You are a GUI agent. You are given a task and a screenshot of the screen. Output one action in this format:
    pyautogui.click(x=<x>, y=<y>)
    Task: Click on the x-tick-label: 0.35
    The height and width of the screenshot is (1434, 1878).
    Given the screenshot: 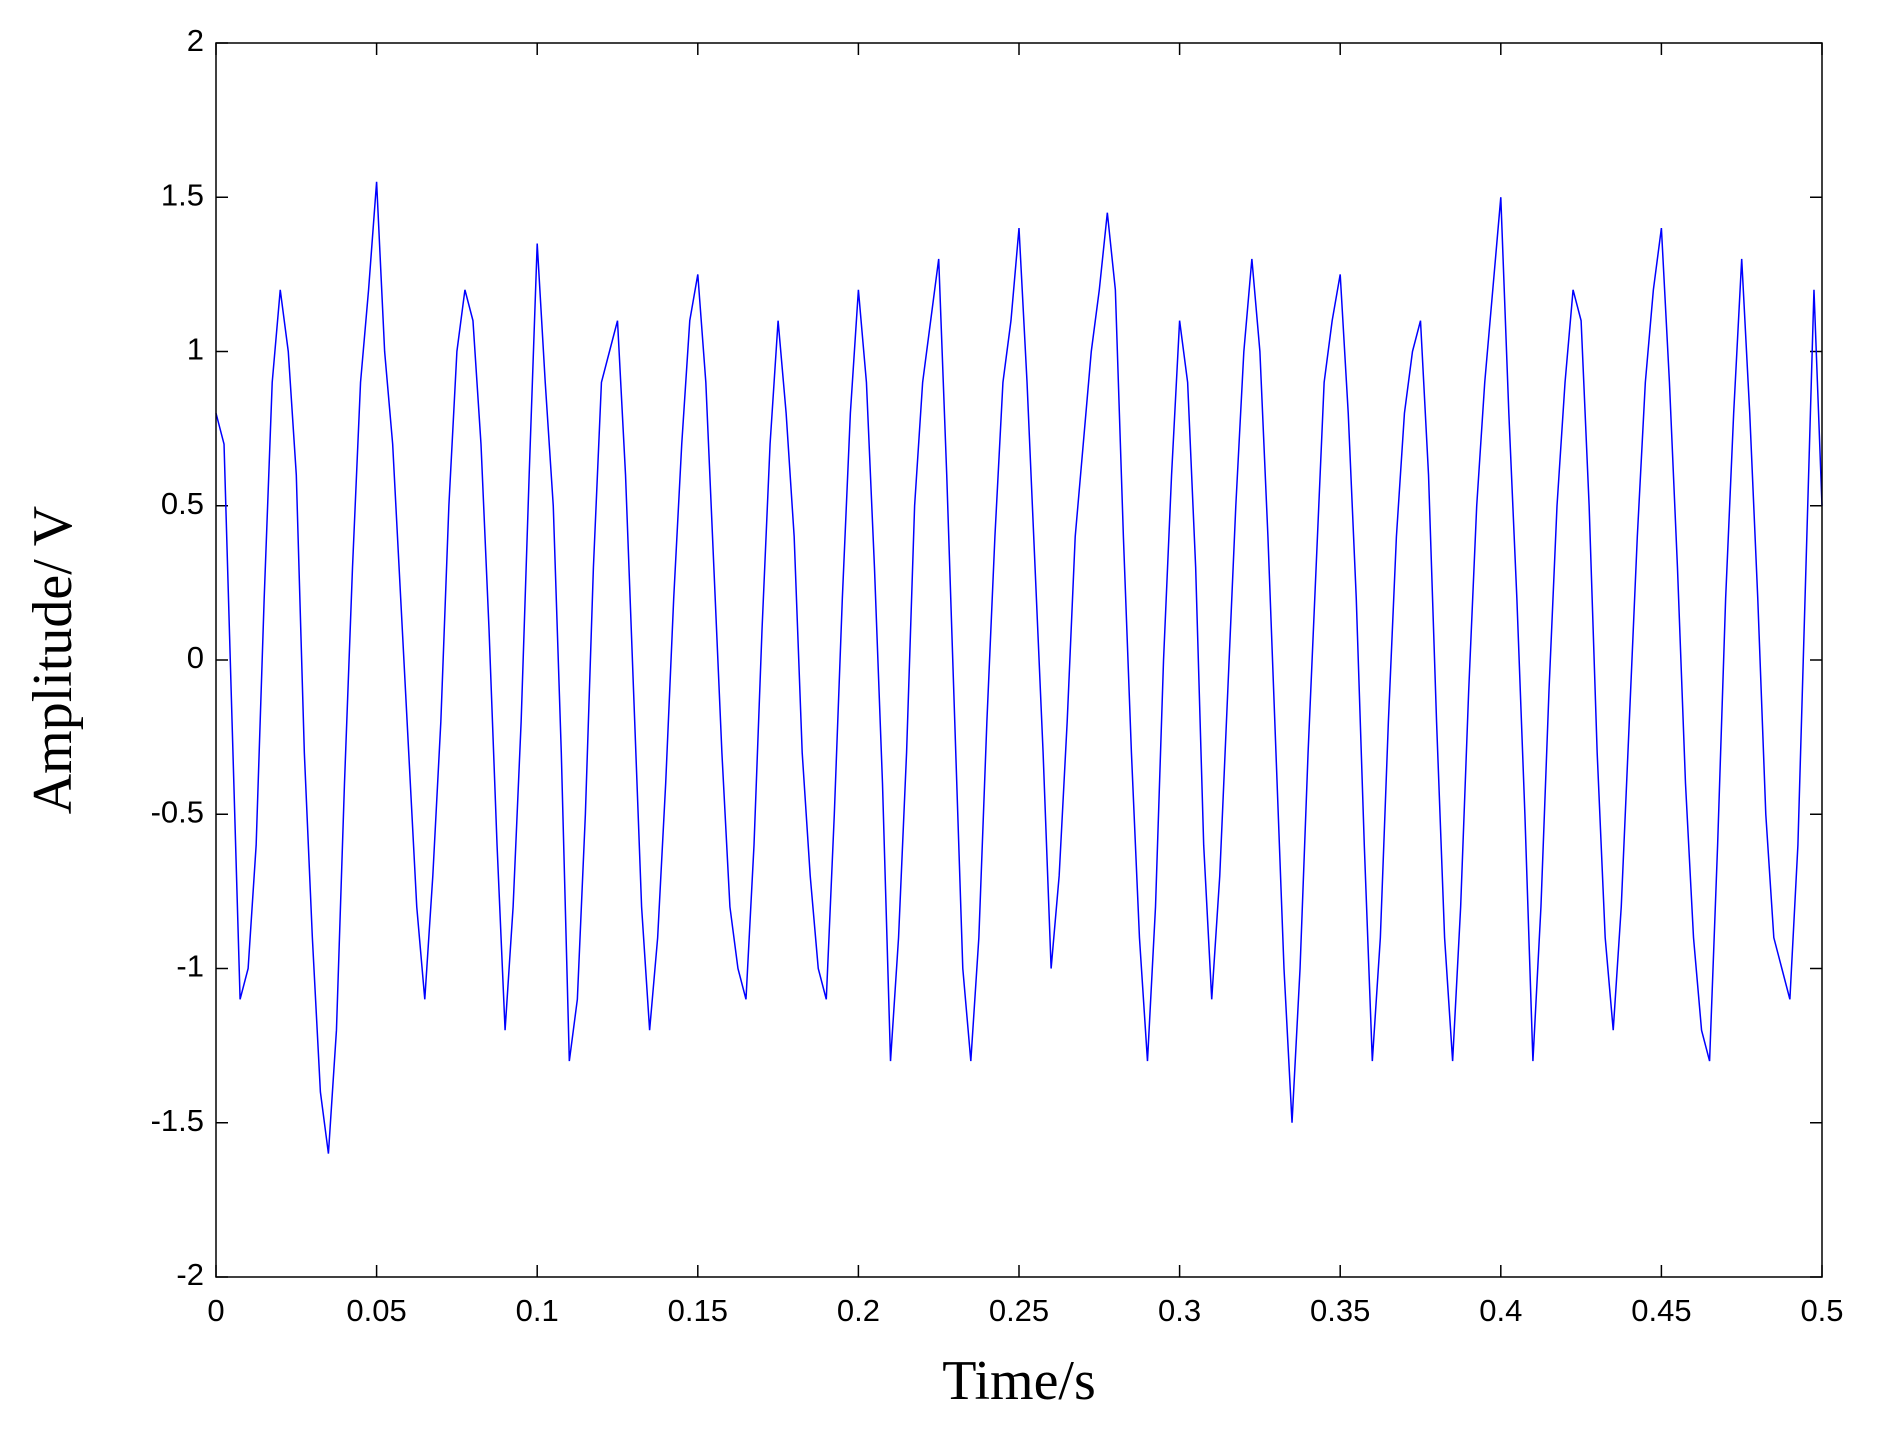 What is the action you would take?
    pyautogui.click(x=1340, y=1310)
    